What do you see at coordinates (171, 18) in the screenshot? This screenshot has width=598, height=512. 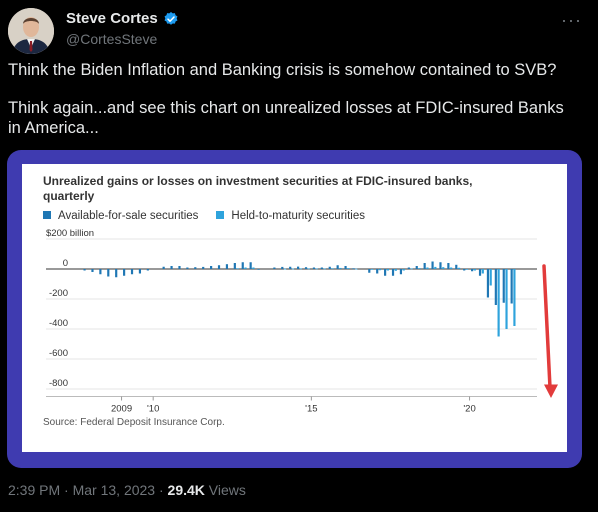 I see `verified-badge-icon` at bounding box center [171, 18].